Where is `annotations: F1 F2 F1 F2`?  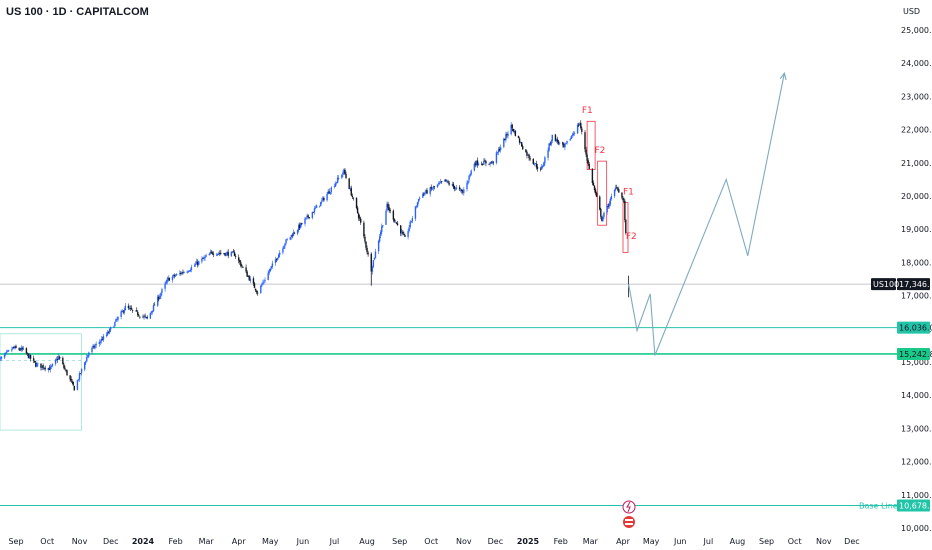
annotations: F1 F2 F1 F2 is located at coordinates (609, 174).